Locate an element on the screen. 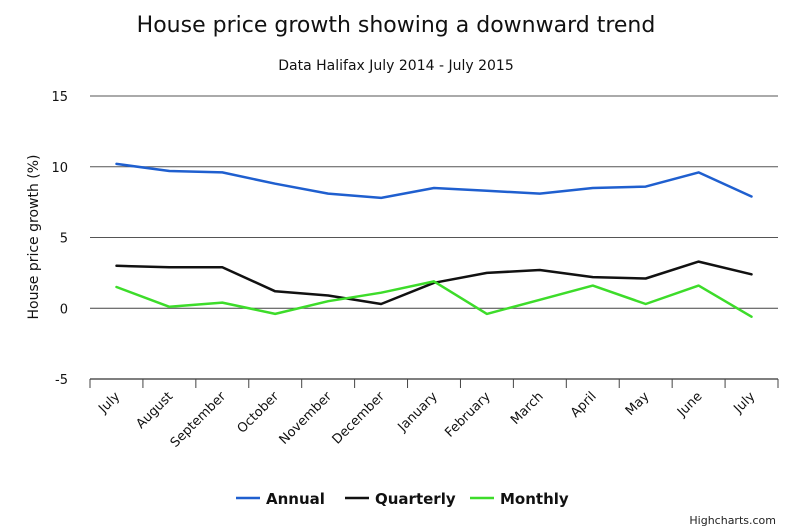  x-tick-label: March is located at coordinates (527, 408).